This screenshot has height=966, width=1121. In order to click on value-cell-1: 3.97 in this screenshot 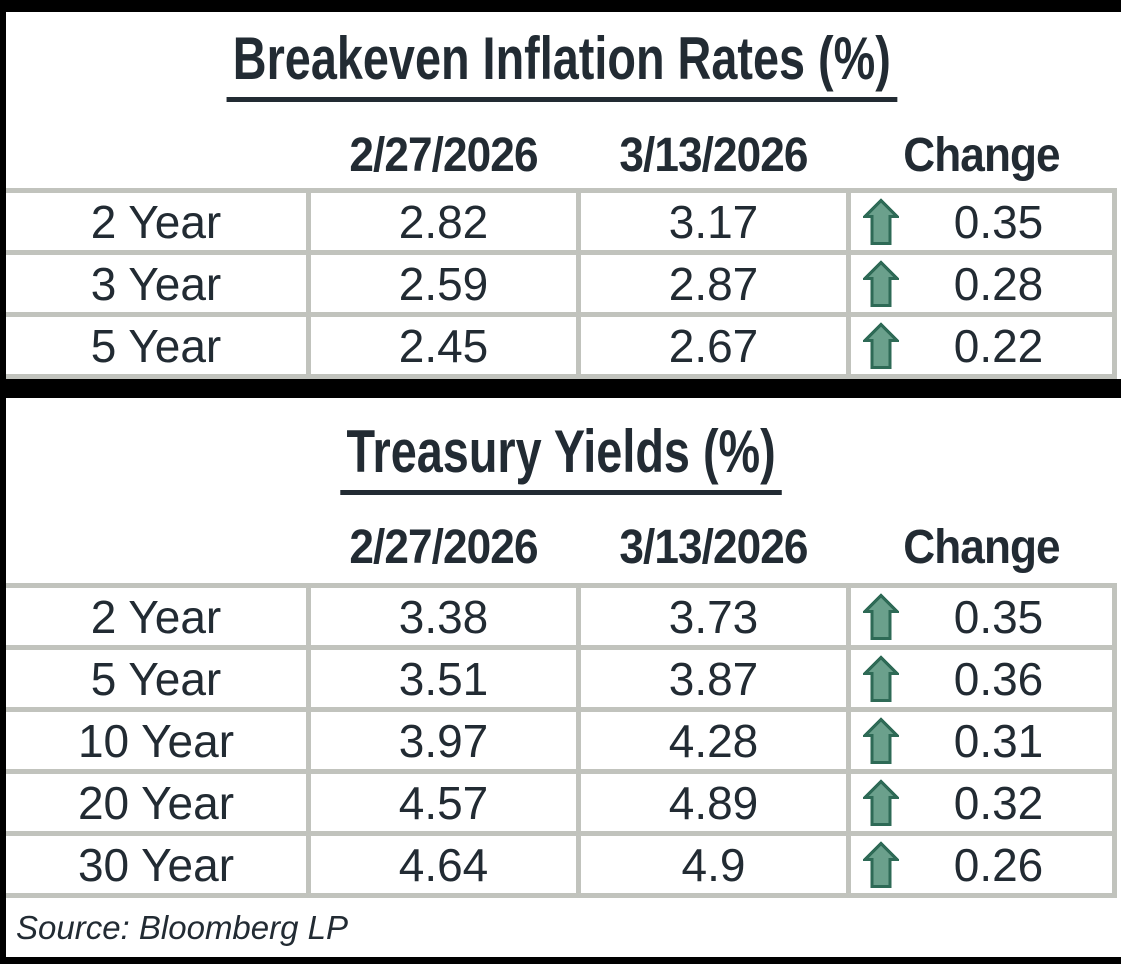, I will do `click(443, 740)`.